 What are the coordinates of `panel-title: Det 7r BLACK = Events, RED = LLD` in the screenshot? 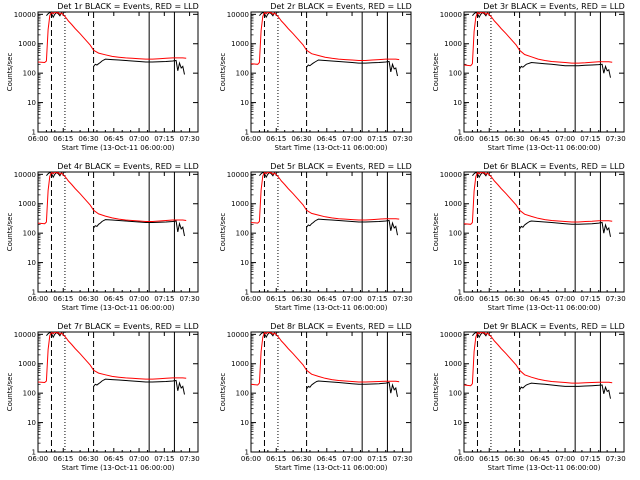 It's located at (128, 326).